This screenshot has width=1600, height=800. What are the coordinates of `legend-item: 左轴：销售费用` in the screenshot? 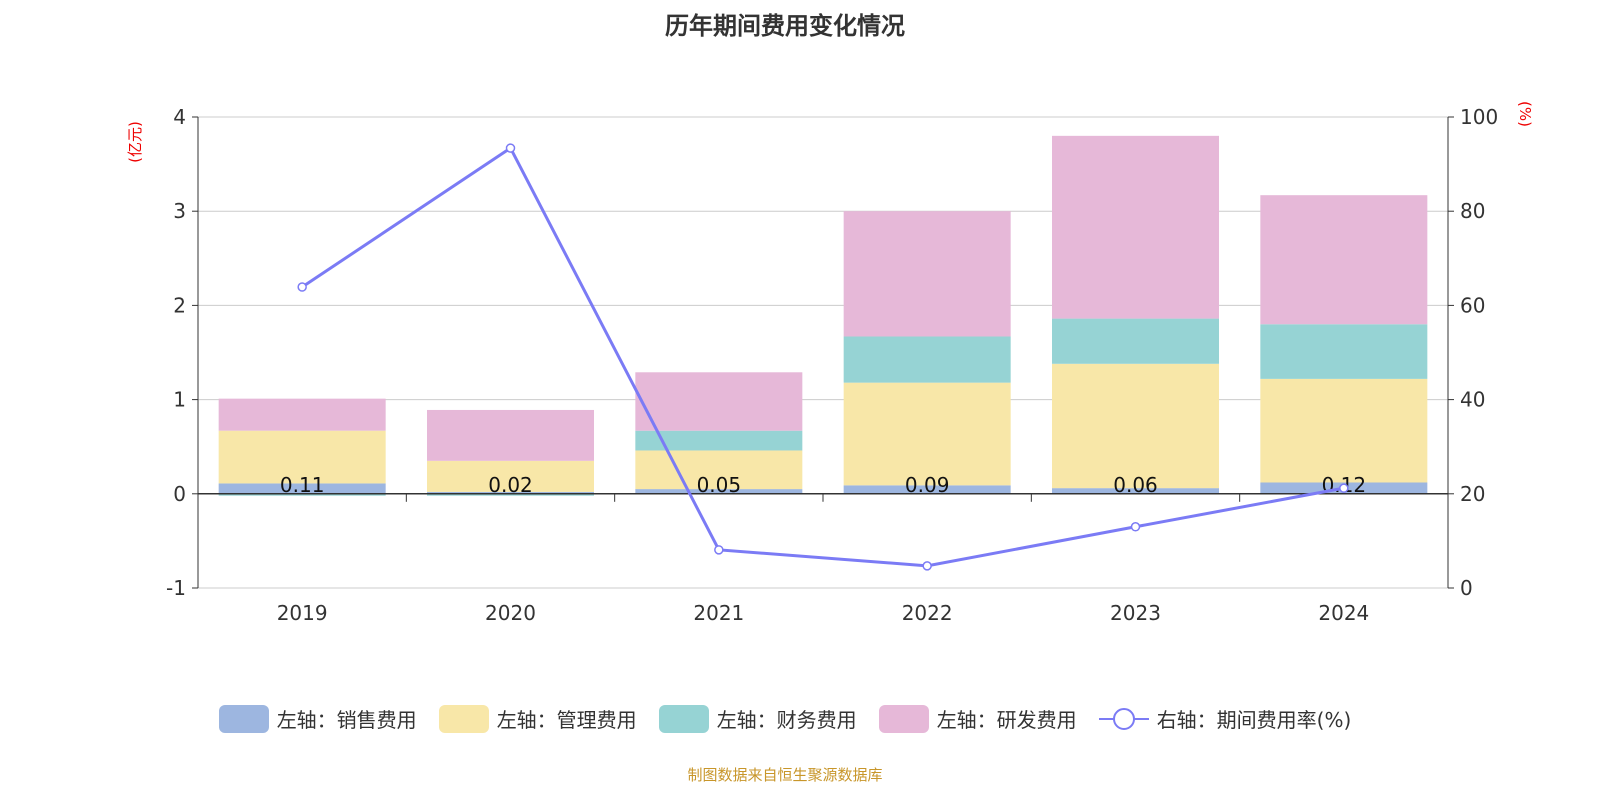 It's located at (317, 718).